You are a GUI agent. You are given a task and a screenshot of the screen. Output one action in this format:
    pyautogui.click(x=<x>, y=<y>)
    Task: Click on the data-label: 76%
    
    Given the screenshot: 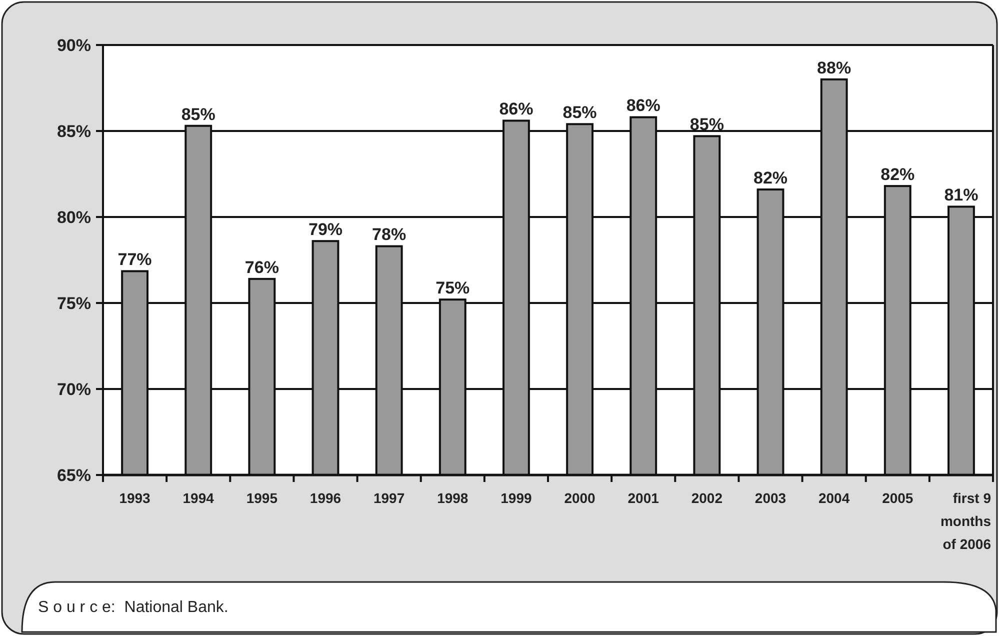 What is the action you would take?
    pyautogui.click(x=261, y=267)
    